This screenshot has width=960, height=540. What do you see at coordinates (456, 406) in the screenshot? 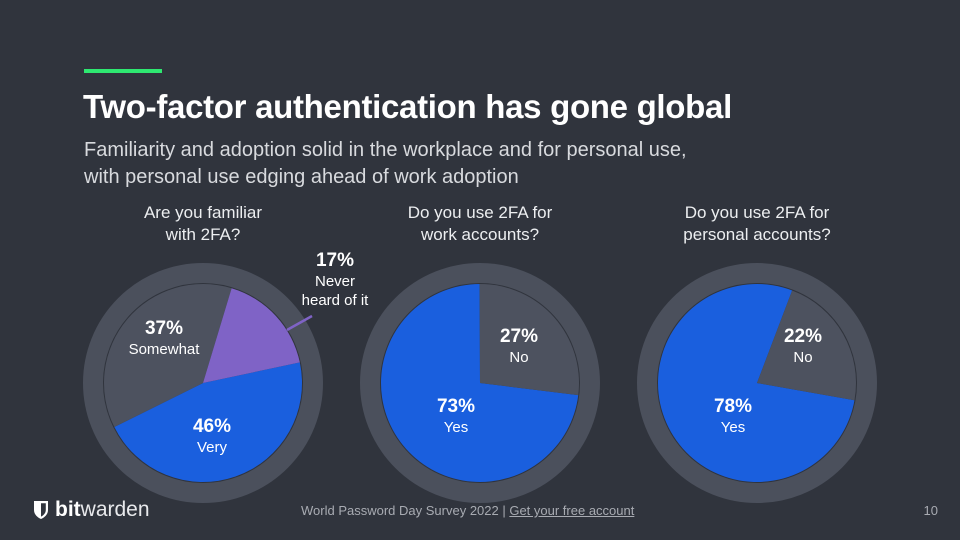
I see `slice-percent: 73%` at bounding box center [456, 406].